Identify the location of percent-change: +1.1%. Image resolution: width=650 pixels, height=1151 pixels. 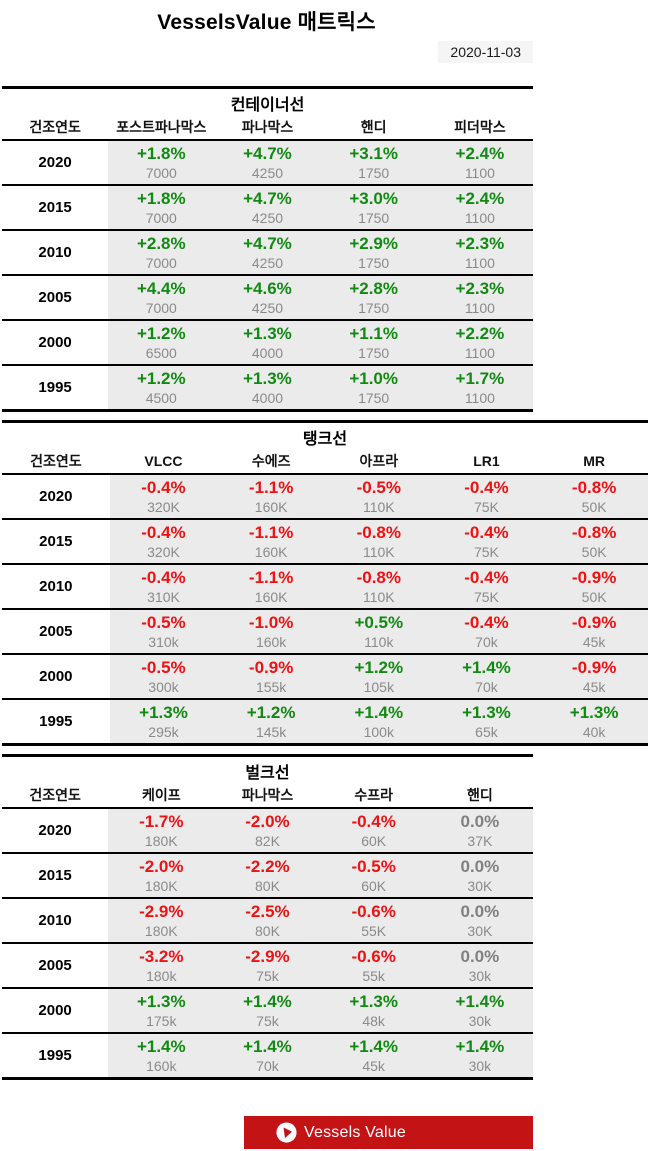
(373, 333).